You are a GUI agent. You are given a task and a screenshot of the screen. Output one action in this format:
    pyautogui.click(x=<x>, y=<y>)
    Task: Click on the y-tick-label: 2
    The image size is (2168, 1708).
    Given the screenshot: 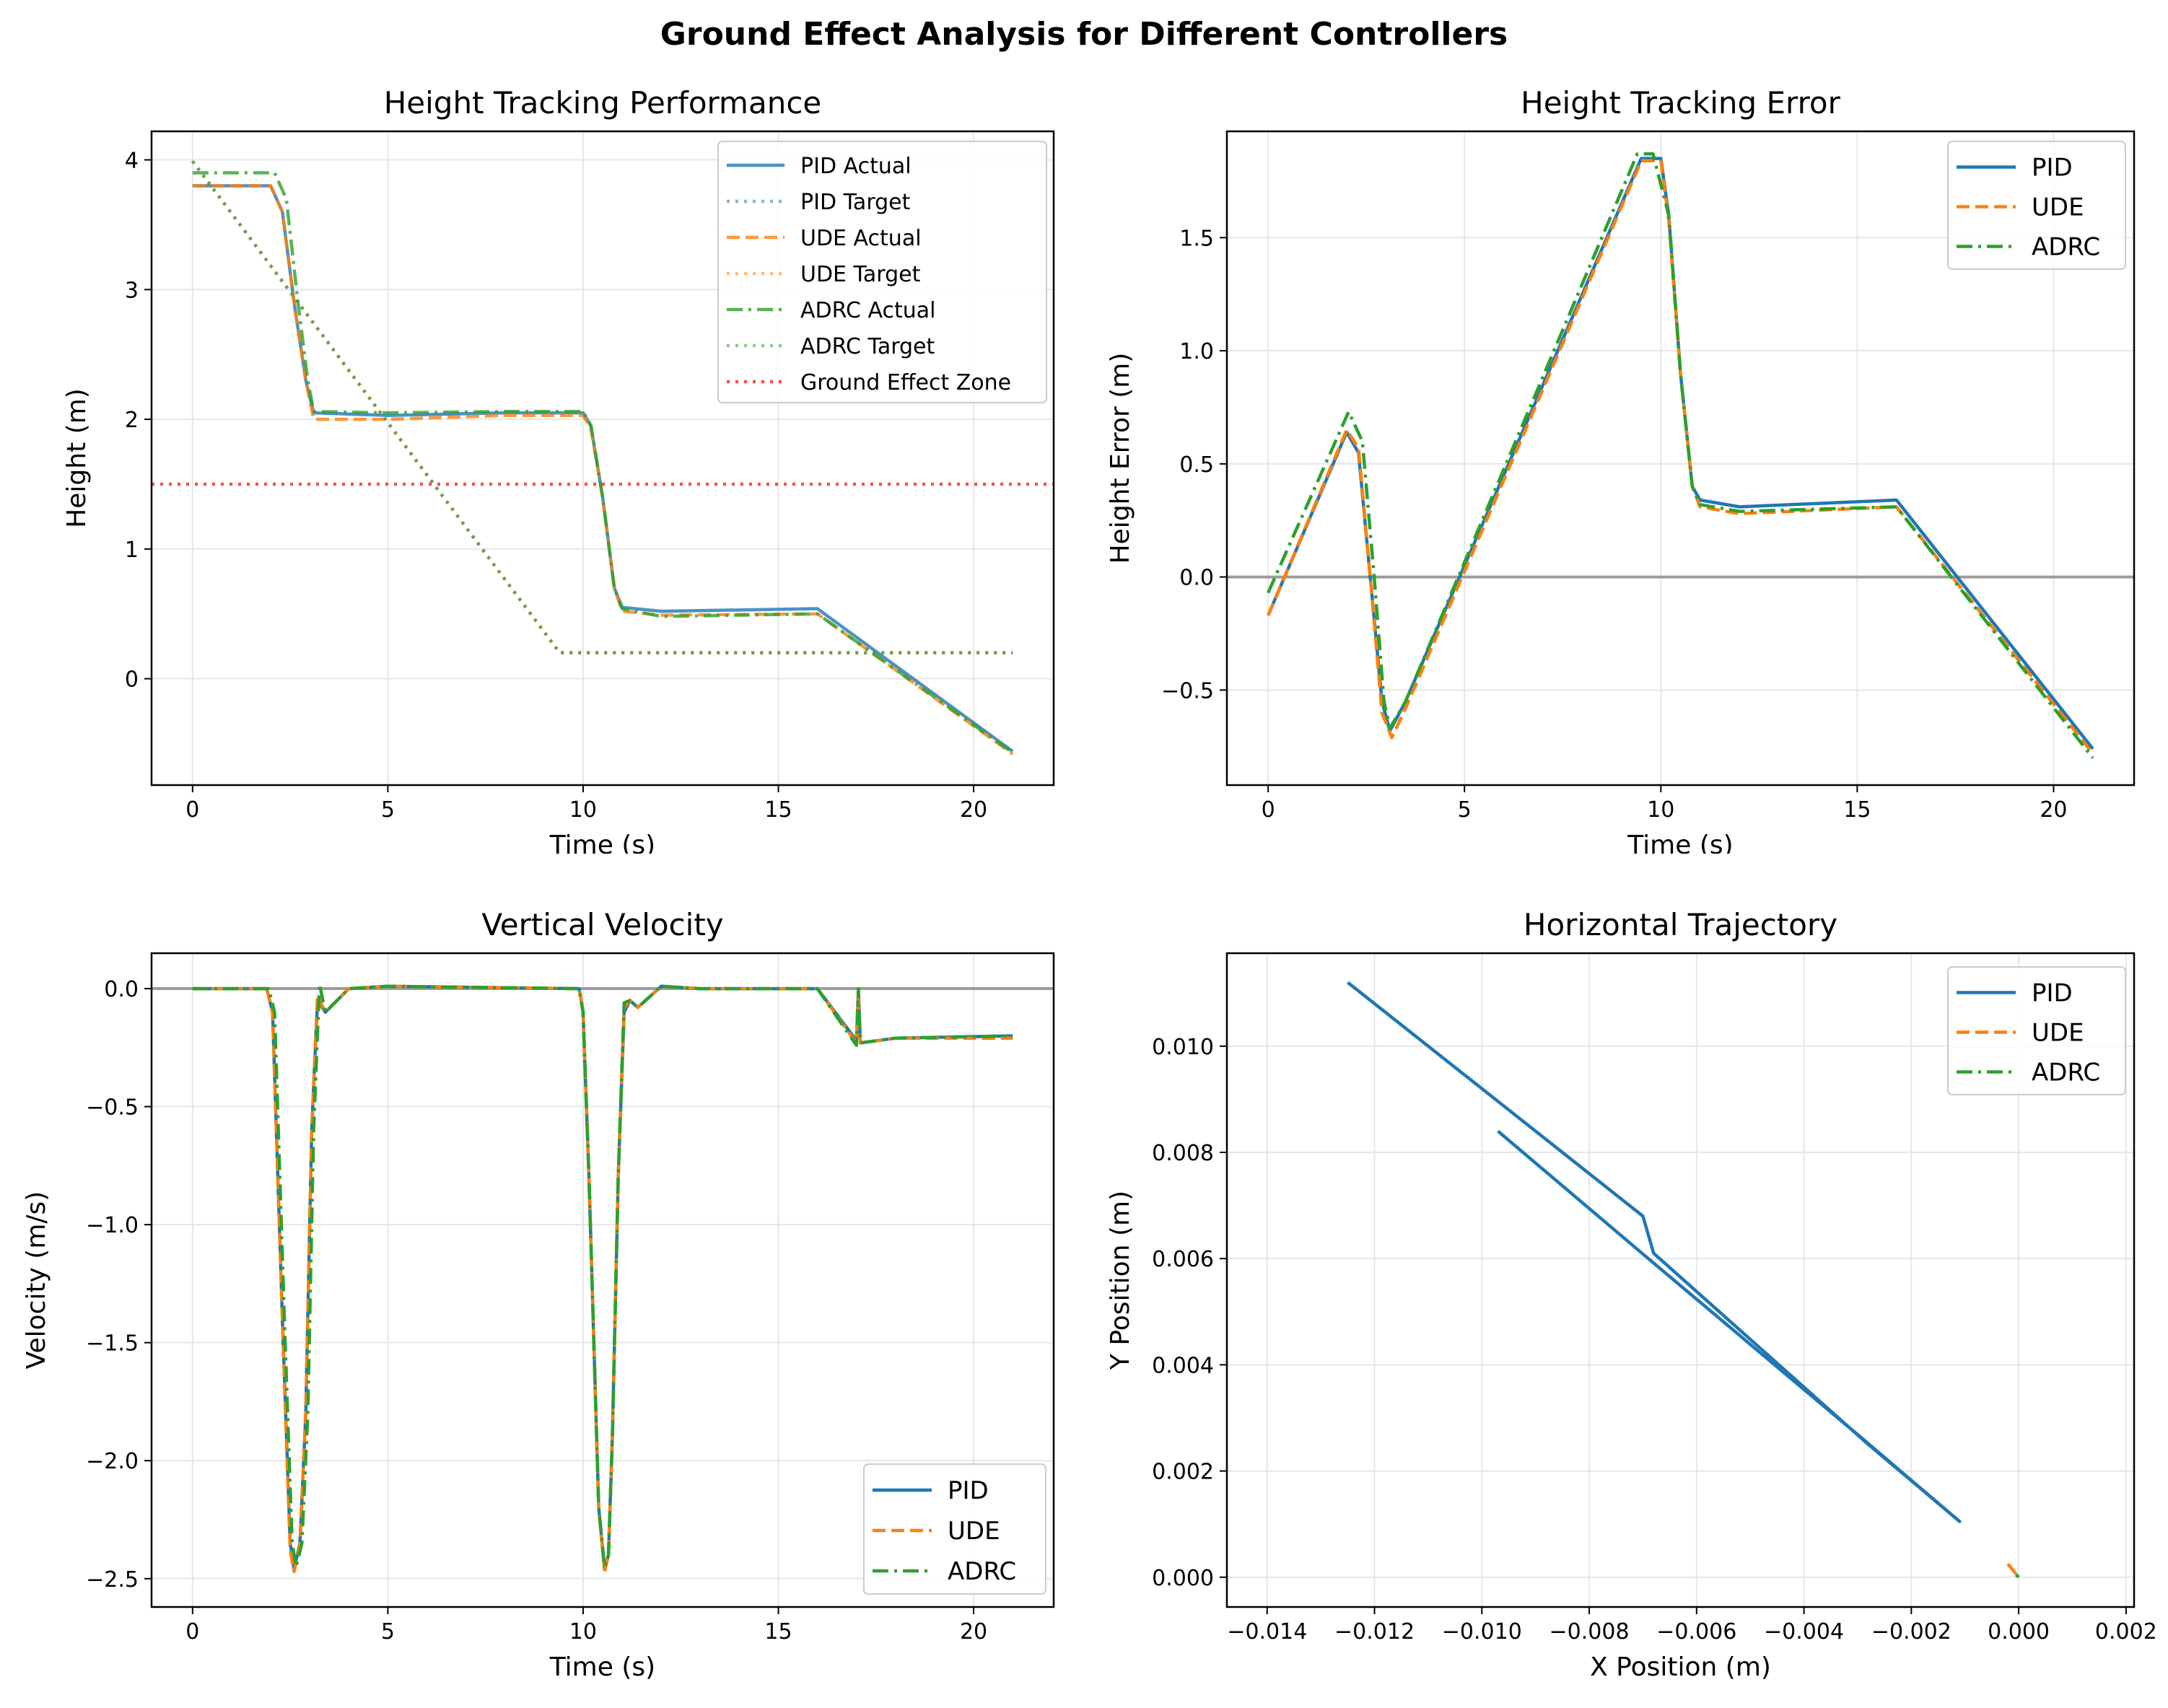 What is the action you would take?
    pyautogui.click(x=132, y=420)
    